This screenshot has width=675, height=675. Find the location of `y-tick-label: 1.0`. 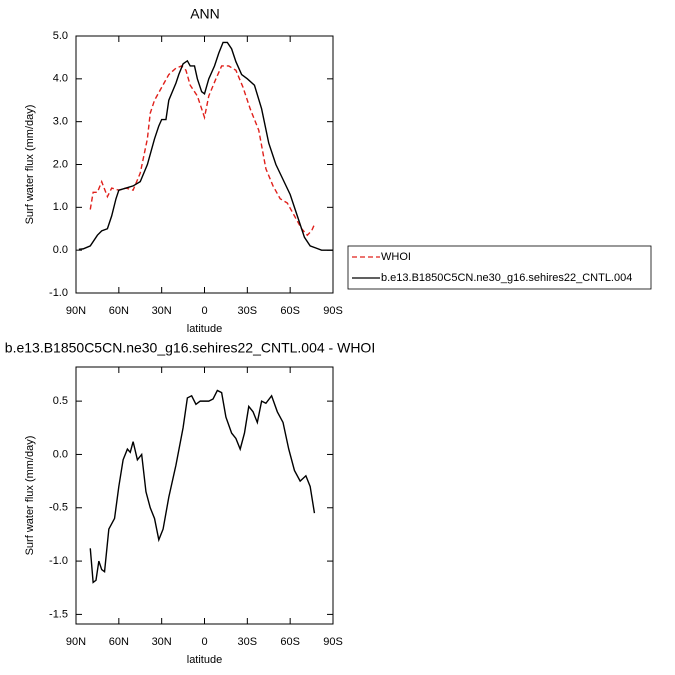

y-tick-label: 1.0 is located at coordinates (60, 207).